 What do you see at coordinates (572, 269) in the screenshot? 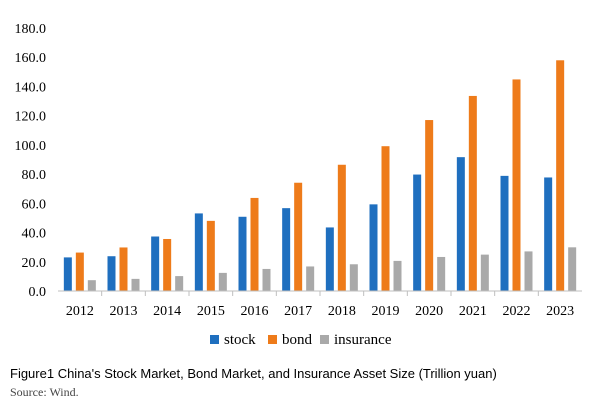
I see `bar-insurance-2023` at bounding box center [572, 269].